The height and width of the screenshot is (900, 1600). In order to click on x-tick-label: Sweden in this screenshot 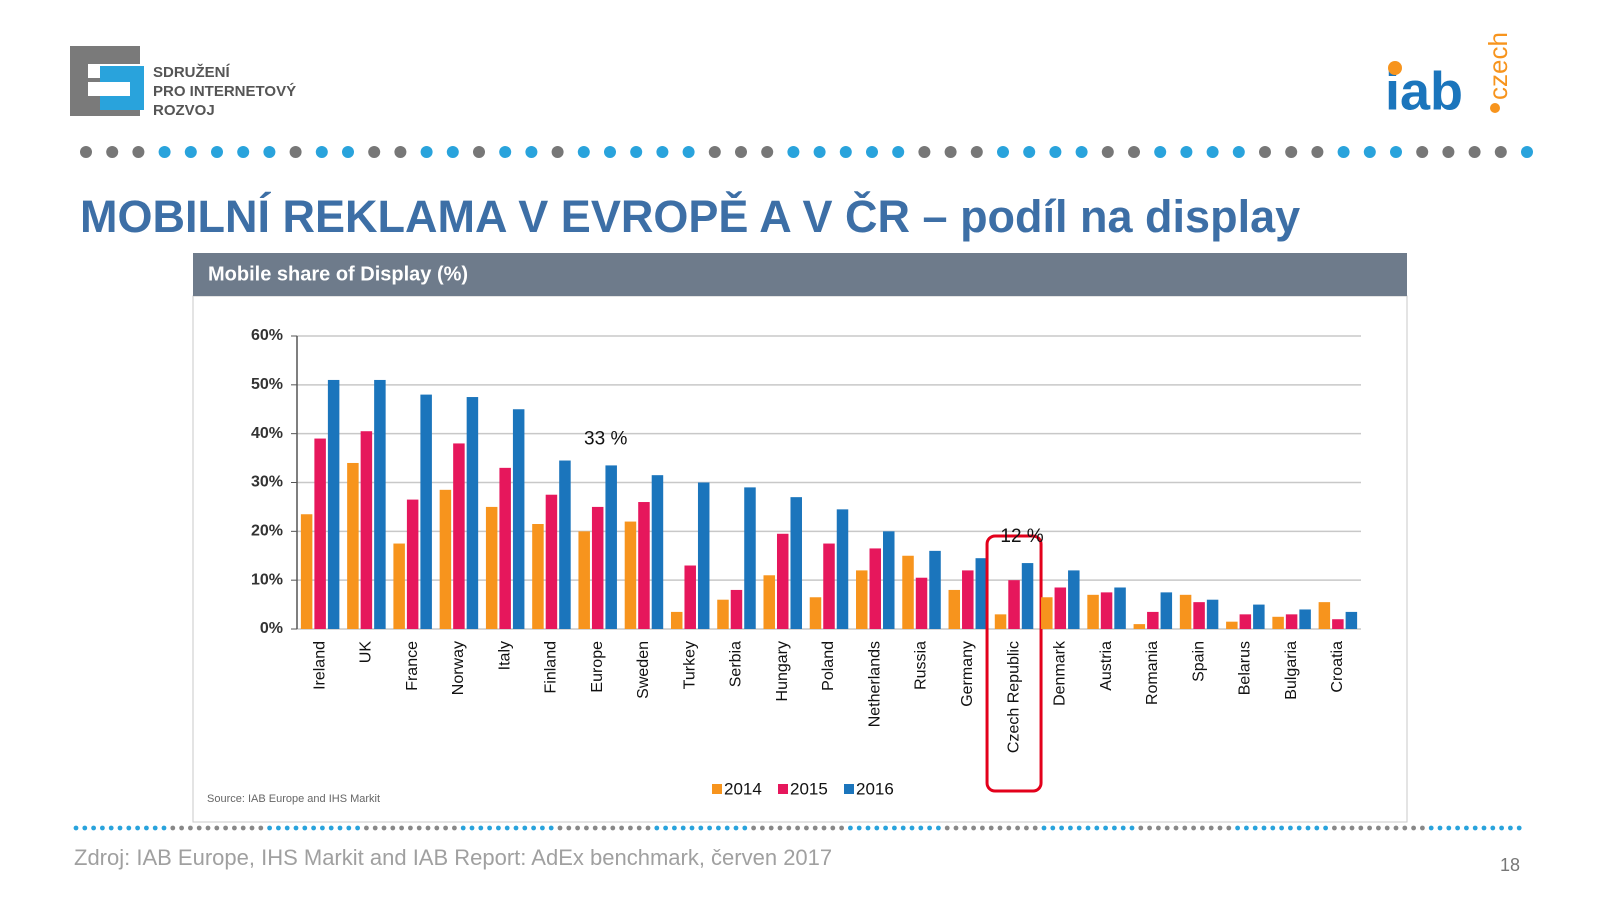, I will do `click(643, 670)`.